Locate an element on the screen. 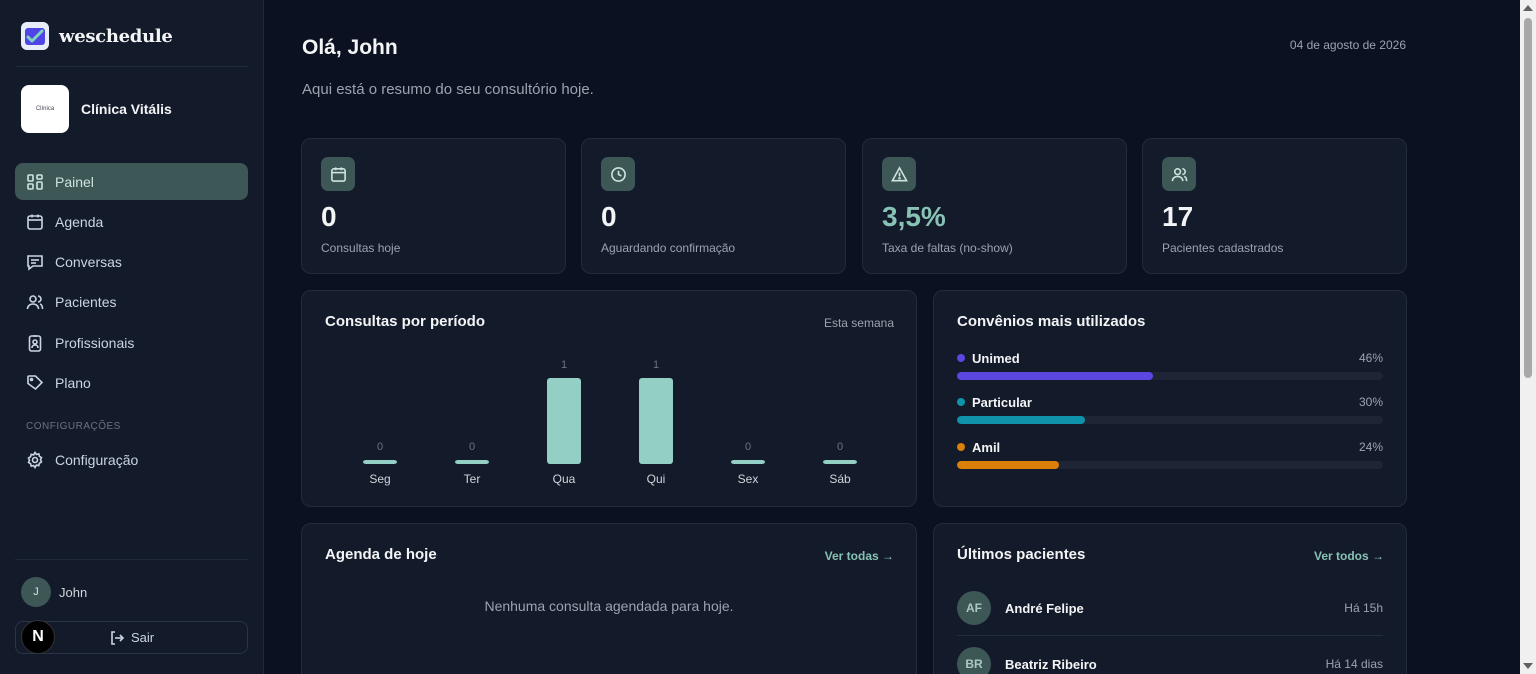 The width and height of the screenshot is (1536, 674). patient-name: Beatriz Ribeiro is located at coordinates (1051, 664).